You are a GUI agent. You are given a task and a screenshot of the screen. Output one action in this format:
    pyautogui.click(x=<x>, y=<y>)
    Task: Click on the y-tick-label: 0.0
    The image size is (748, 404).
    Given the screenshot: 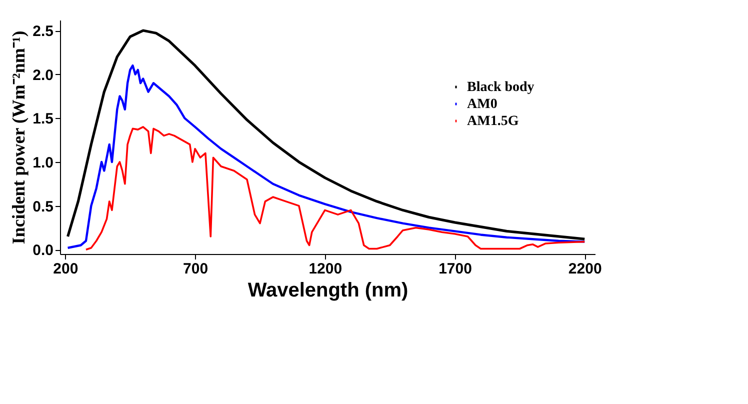 What is the action you would take?
    pyautogui.click(x=43, y=251)
    